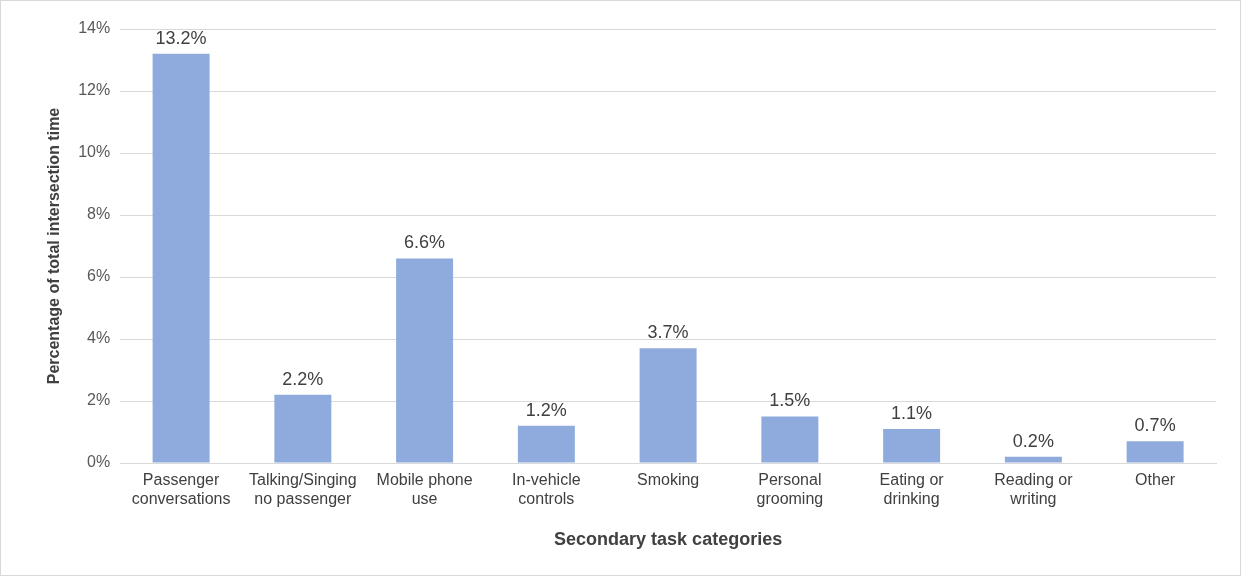 The width and height of the screenshot is (1241, 576). Describe the element at coordinates (94, 90) in the screenshot. I see `y-tick-label: 12%` at that location.